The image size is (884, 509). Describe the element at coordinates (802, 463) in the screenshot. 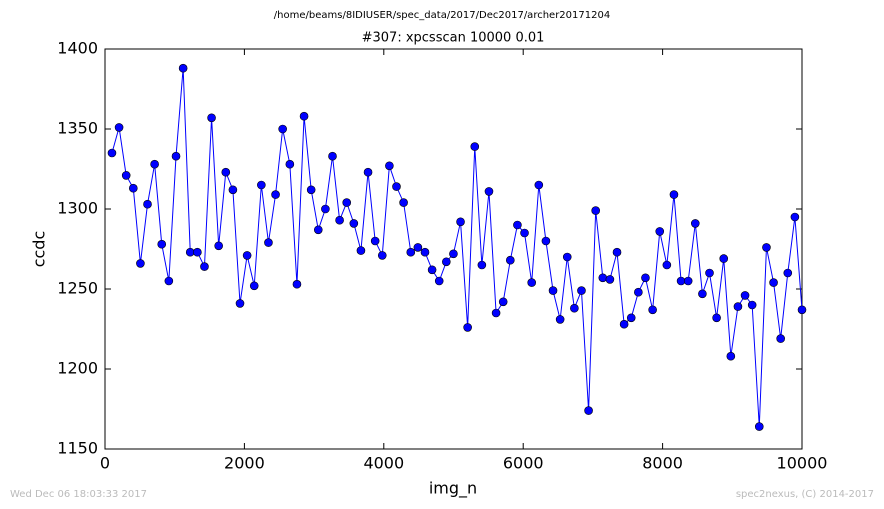

I see `x-tick-label: 10000` at that location.